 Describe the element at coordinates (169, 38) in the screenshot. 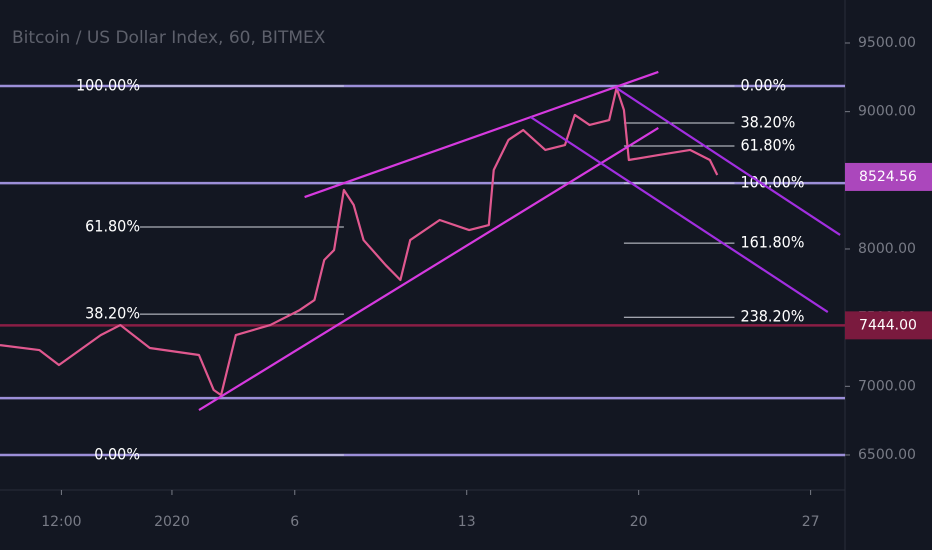

I see `chart-title: Bitcoin / US Dollar Index, 60, BITMEX` at that location.